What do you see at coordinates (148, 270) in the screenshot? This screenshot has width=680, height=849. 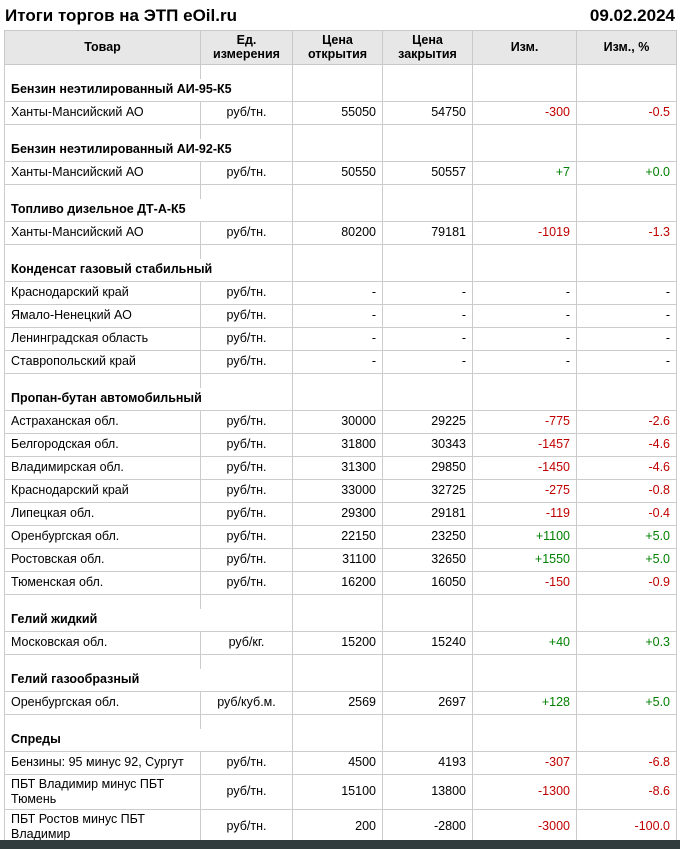 I see `section-title: Конденсат газовый стабильный` at bounding box center [148, 270].